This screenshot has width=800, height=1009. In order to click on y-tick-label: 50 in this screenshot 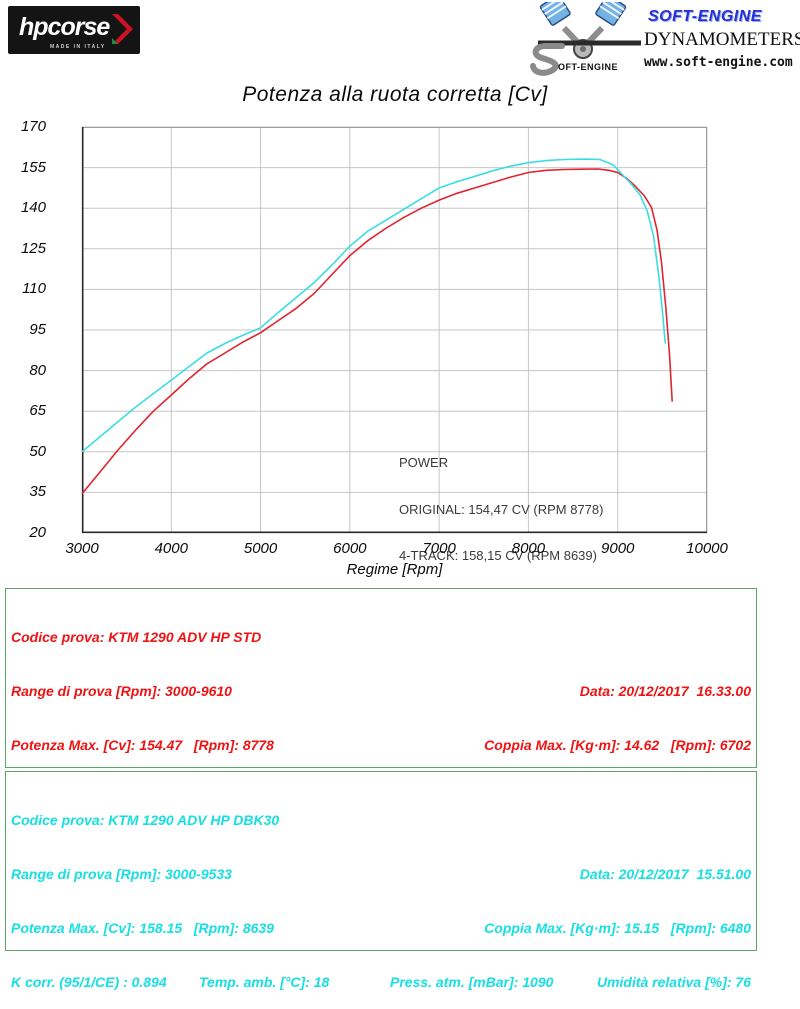, I will do `click(37, 451)`.